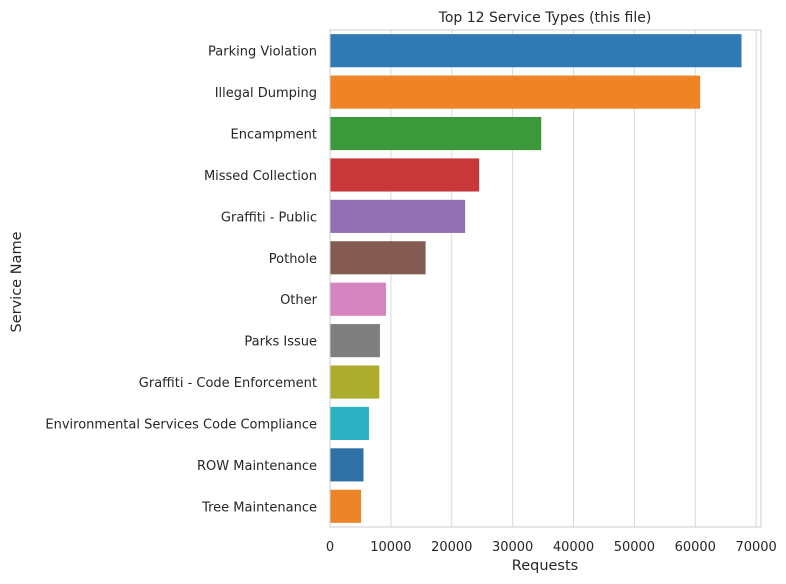 This screenshot has height=584, width=786. What do you see at coordinates (755, 547) in the screenshot?
I see `x-tick-label: 70000` at bounding box center [755, 547].